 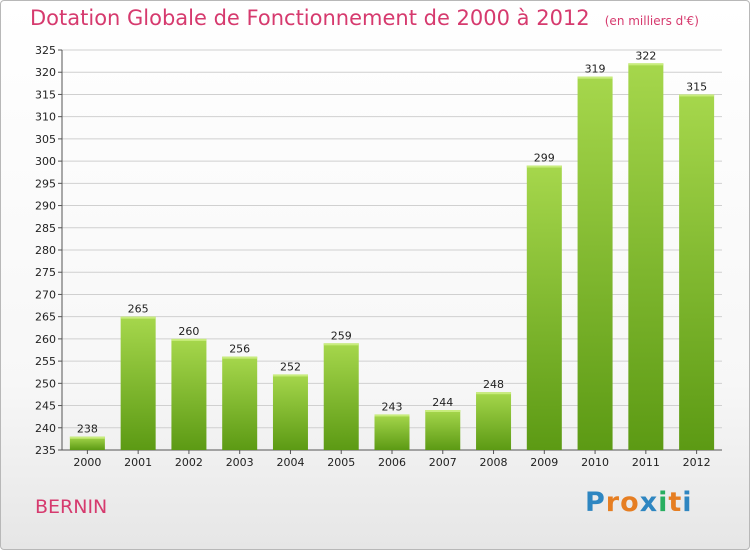 I want to click on bar-2007, so click(x=443, y=430).